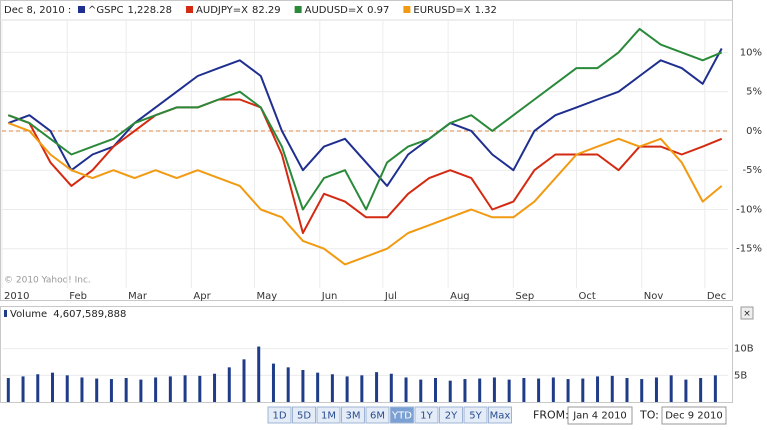 This screenshot has height=430, width=767. Describe the element at coordinates (138, 296) in the screenshot. I see `x-tick-label: Mar` at that location.